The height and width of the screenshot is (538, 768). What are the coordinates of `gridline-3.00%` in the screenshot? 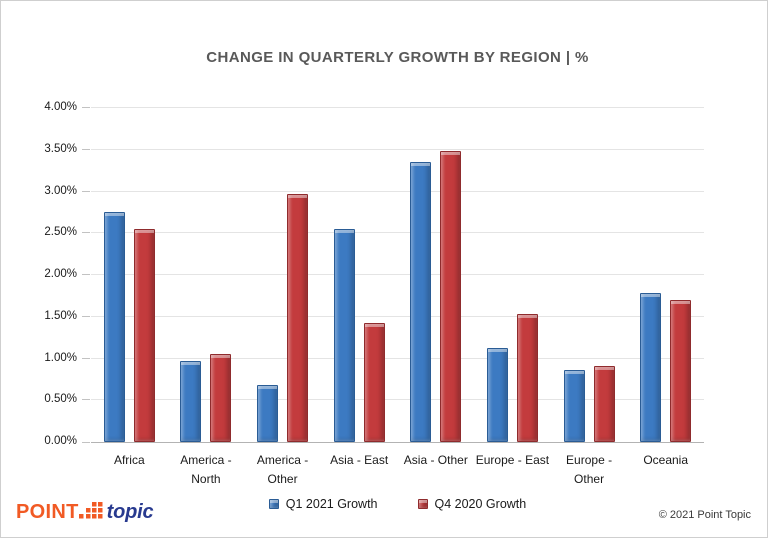 It's located at (397, 191).